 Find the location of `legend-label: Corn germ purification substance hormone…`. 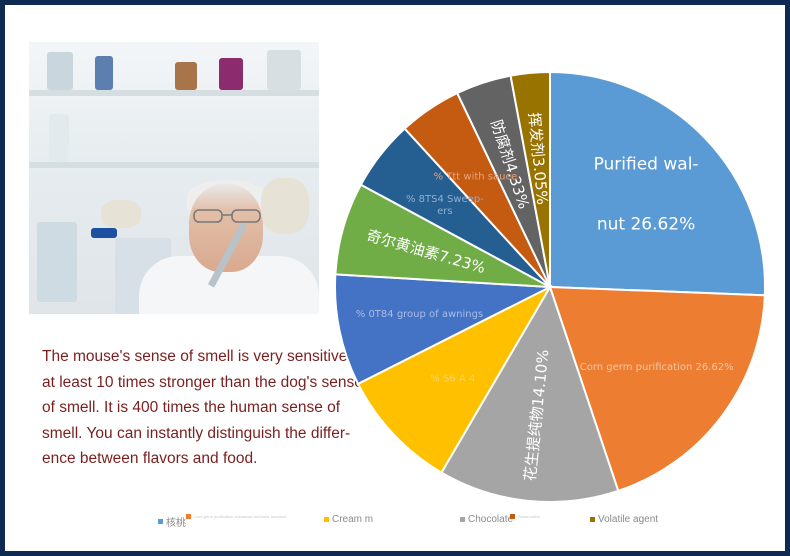

legend-label: Corn germ purification substance hormone… is located at coordinates (240, 516).